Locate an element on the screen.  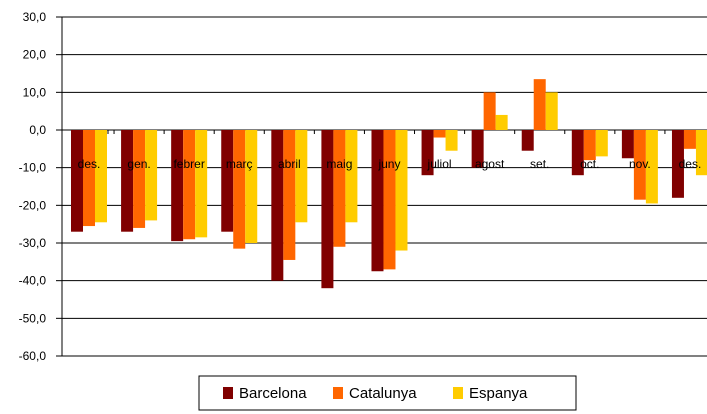
y-tick-label: -40,0 is located at coordinates (33, 281).